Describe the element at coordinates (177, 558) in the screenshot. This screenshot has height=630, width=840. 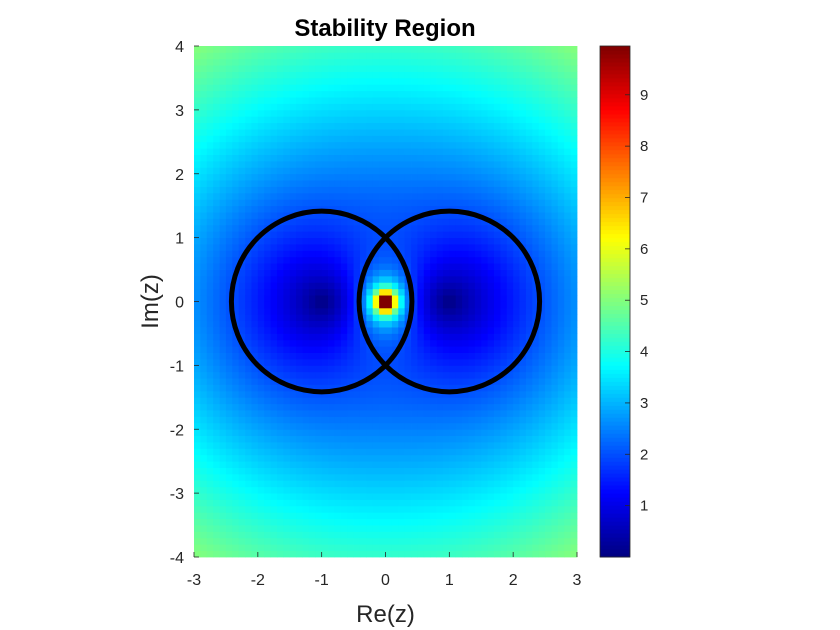
I see `y-tick-label: -4` at that location.